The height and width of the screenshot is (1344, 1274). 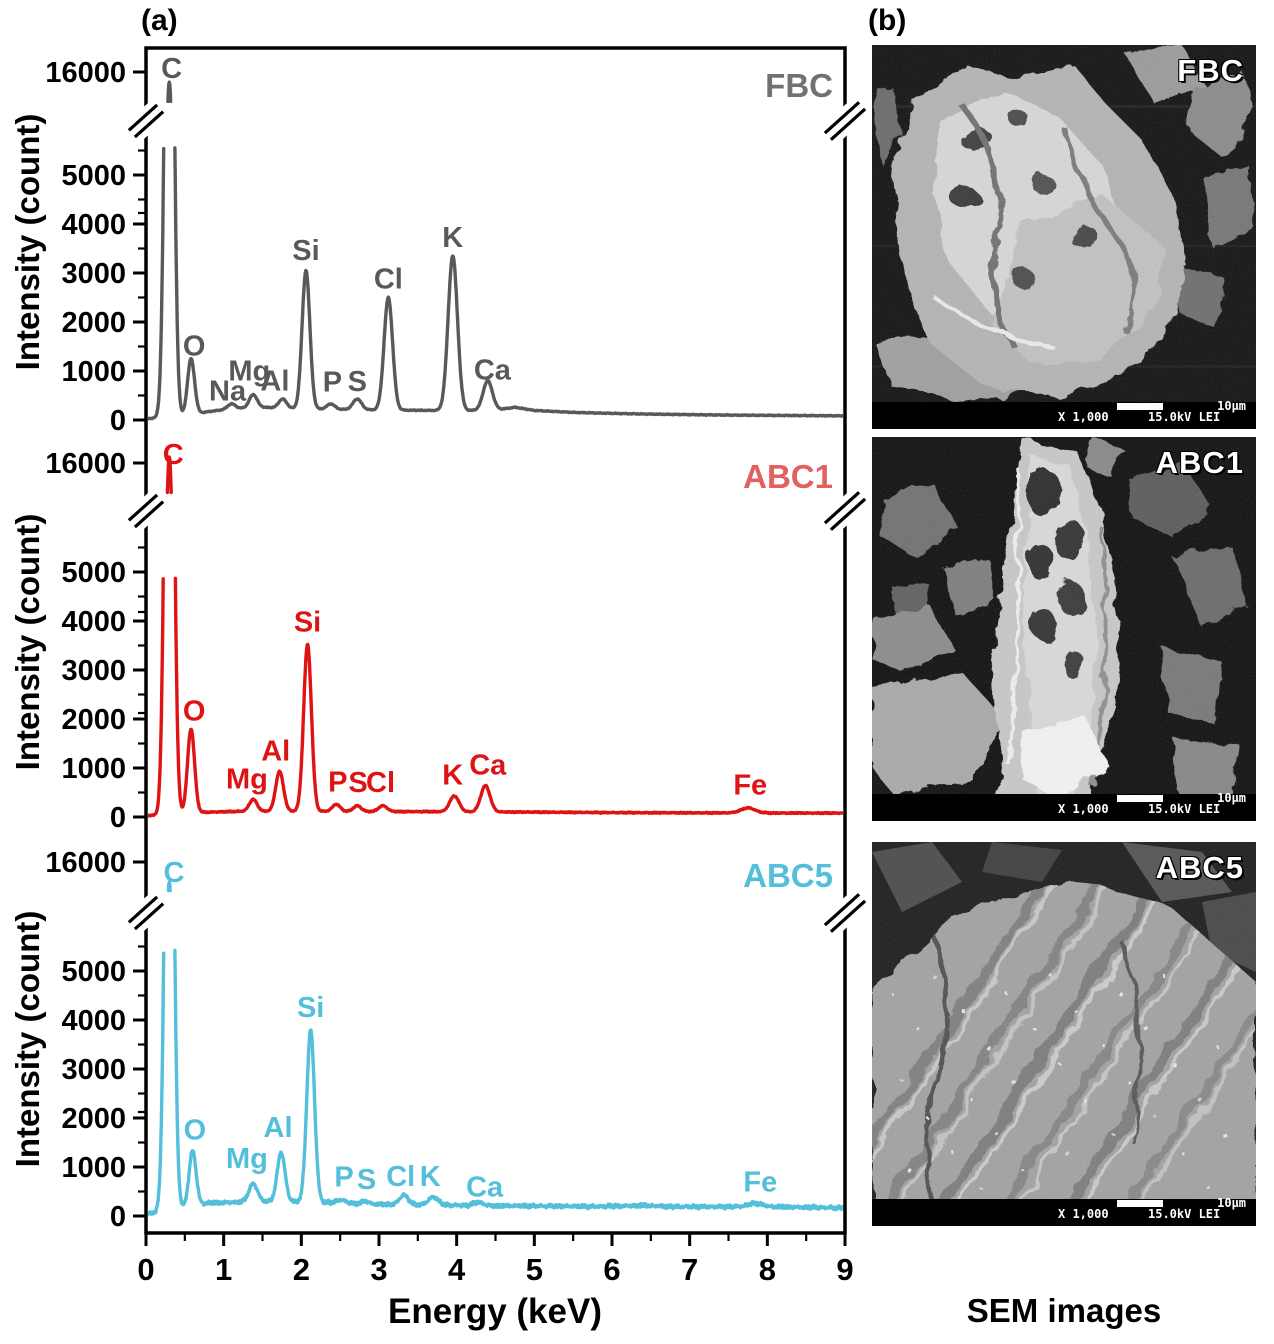 I want to click on peak-label-k-abc1: K, so click(x=452, y=775).